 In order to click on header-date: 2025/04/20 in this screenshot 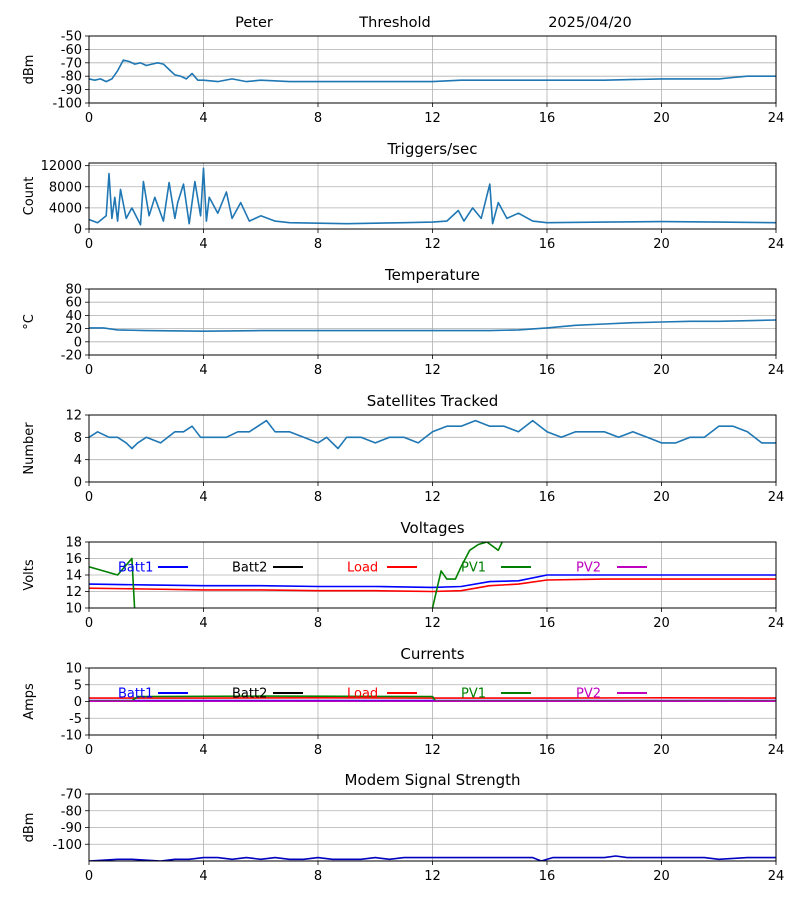, I will do `click(590, 23)`.